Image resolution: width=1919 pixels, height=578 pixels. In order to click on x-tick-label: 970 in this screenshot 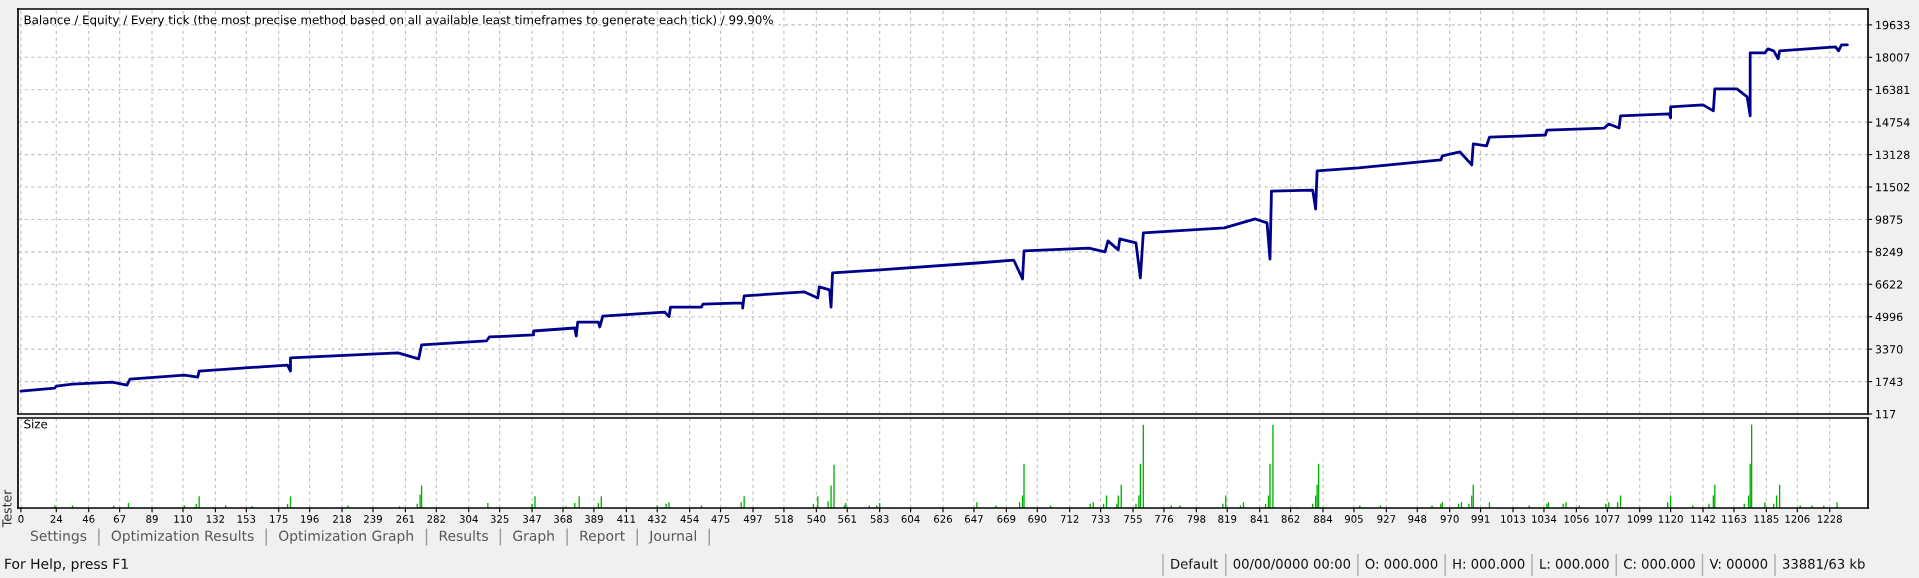, I will do `click(1449, 519)`.